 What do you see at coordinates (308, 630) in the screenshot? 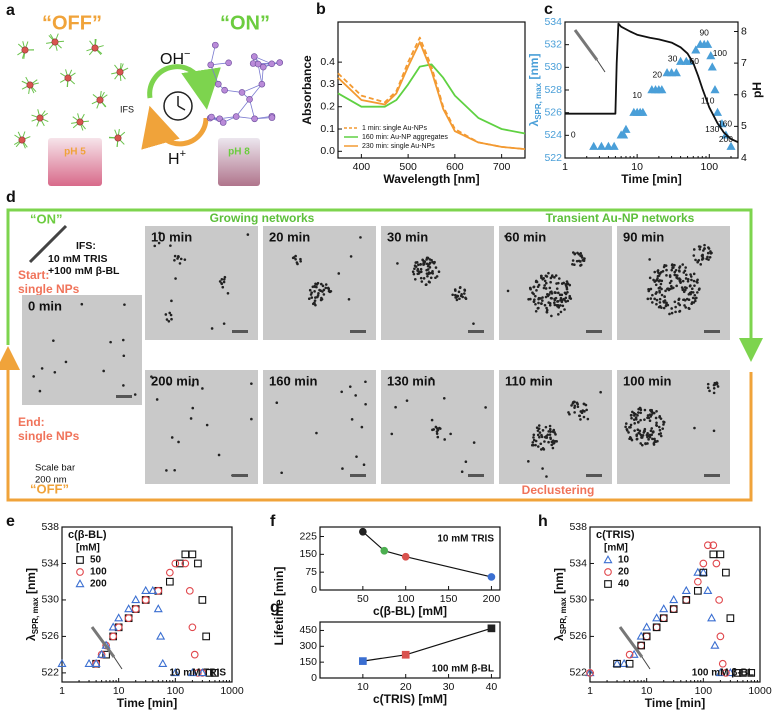
I see `y-tick-label: 450` at bounding box center [308, 630].